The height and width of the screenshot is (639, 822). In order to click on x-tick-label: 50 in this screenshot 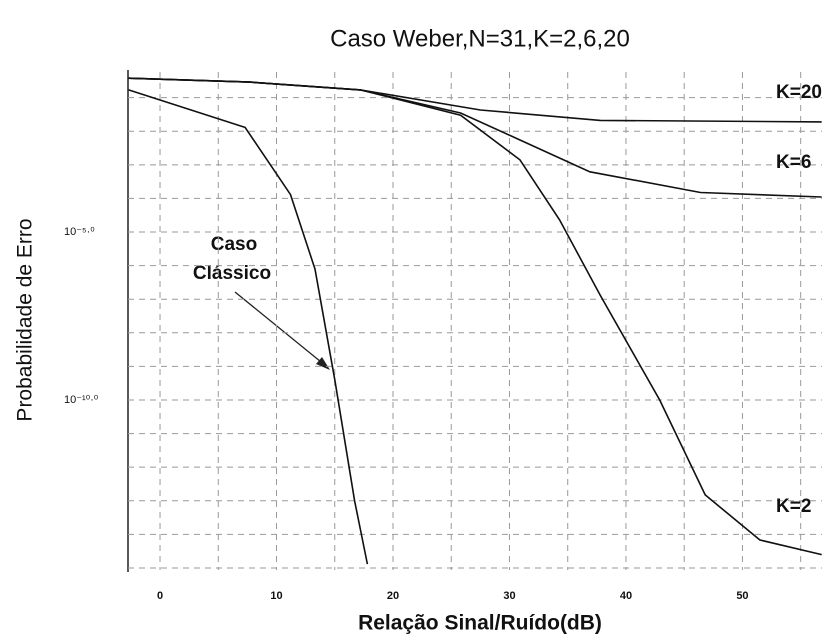, I will do `click(742, 596)`.